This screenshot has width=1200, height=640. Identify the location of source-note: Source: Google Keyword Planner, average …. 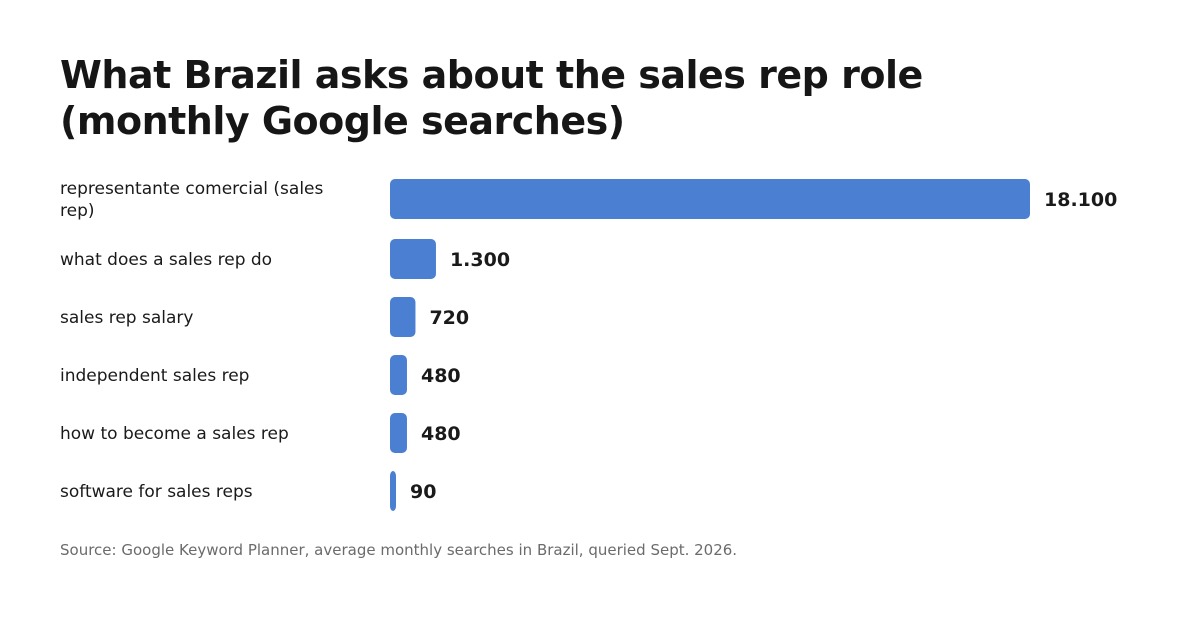
(399, 550).